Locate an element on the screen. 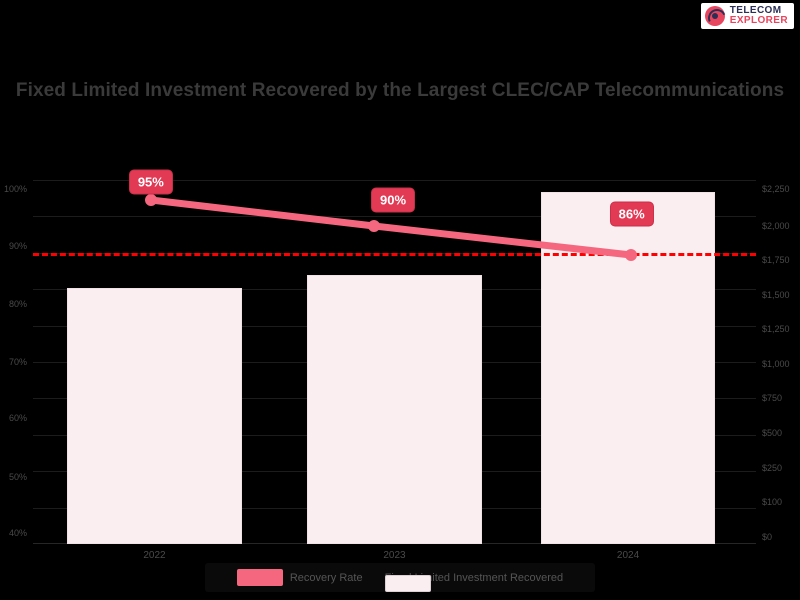  legend-swatch-line-icon is located at coordinates (259, 577).